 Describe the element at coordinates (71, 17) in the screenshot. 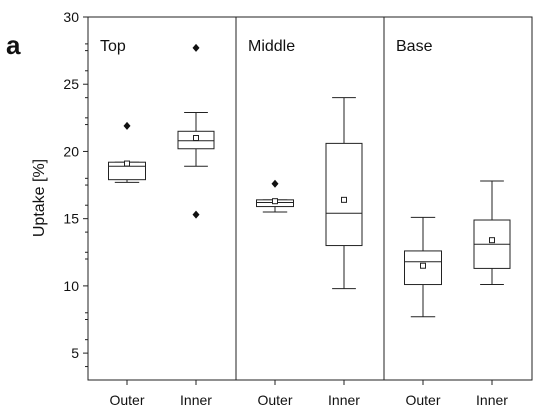

I see `y-tick-label-30: 30` at that location.